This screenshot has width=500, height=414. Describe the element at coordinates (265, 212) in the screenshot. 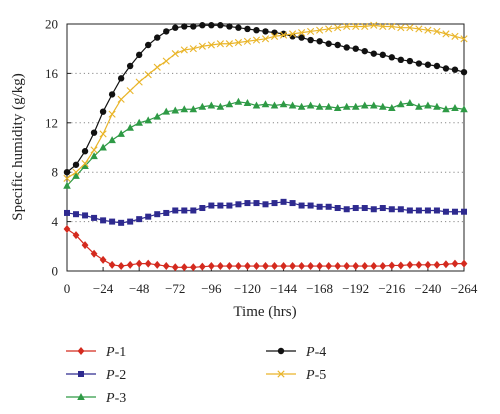

I see `series-p2` at that location.